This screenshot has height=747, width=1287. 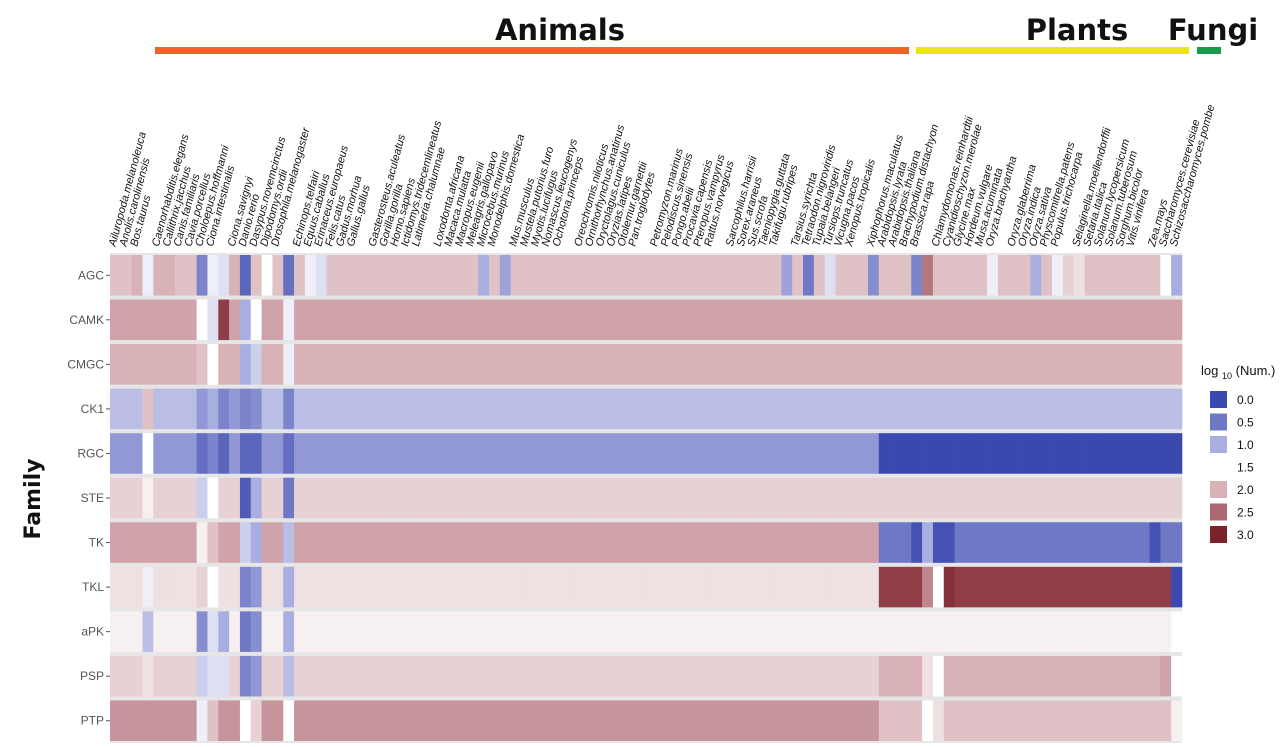 I want to click on legend-label: 1.5, so click(x=1245, y=468).